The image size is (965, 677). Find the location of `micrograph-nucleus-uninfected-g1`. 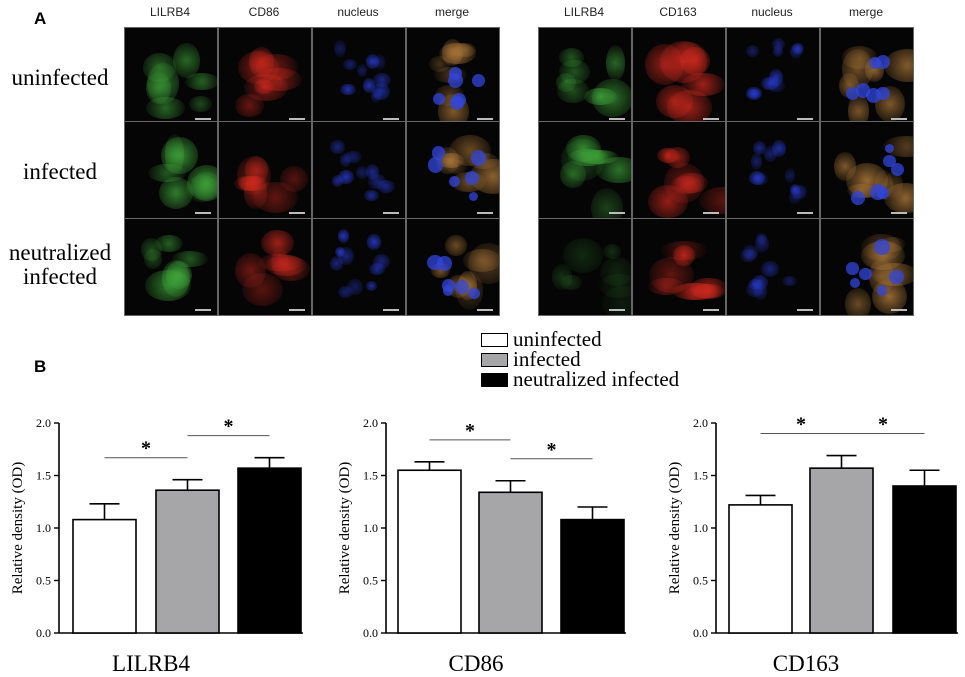

micrograph-nucleus-uninfected-g1 is located at coordinates (359, 76).